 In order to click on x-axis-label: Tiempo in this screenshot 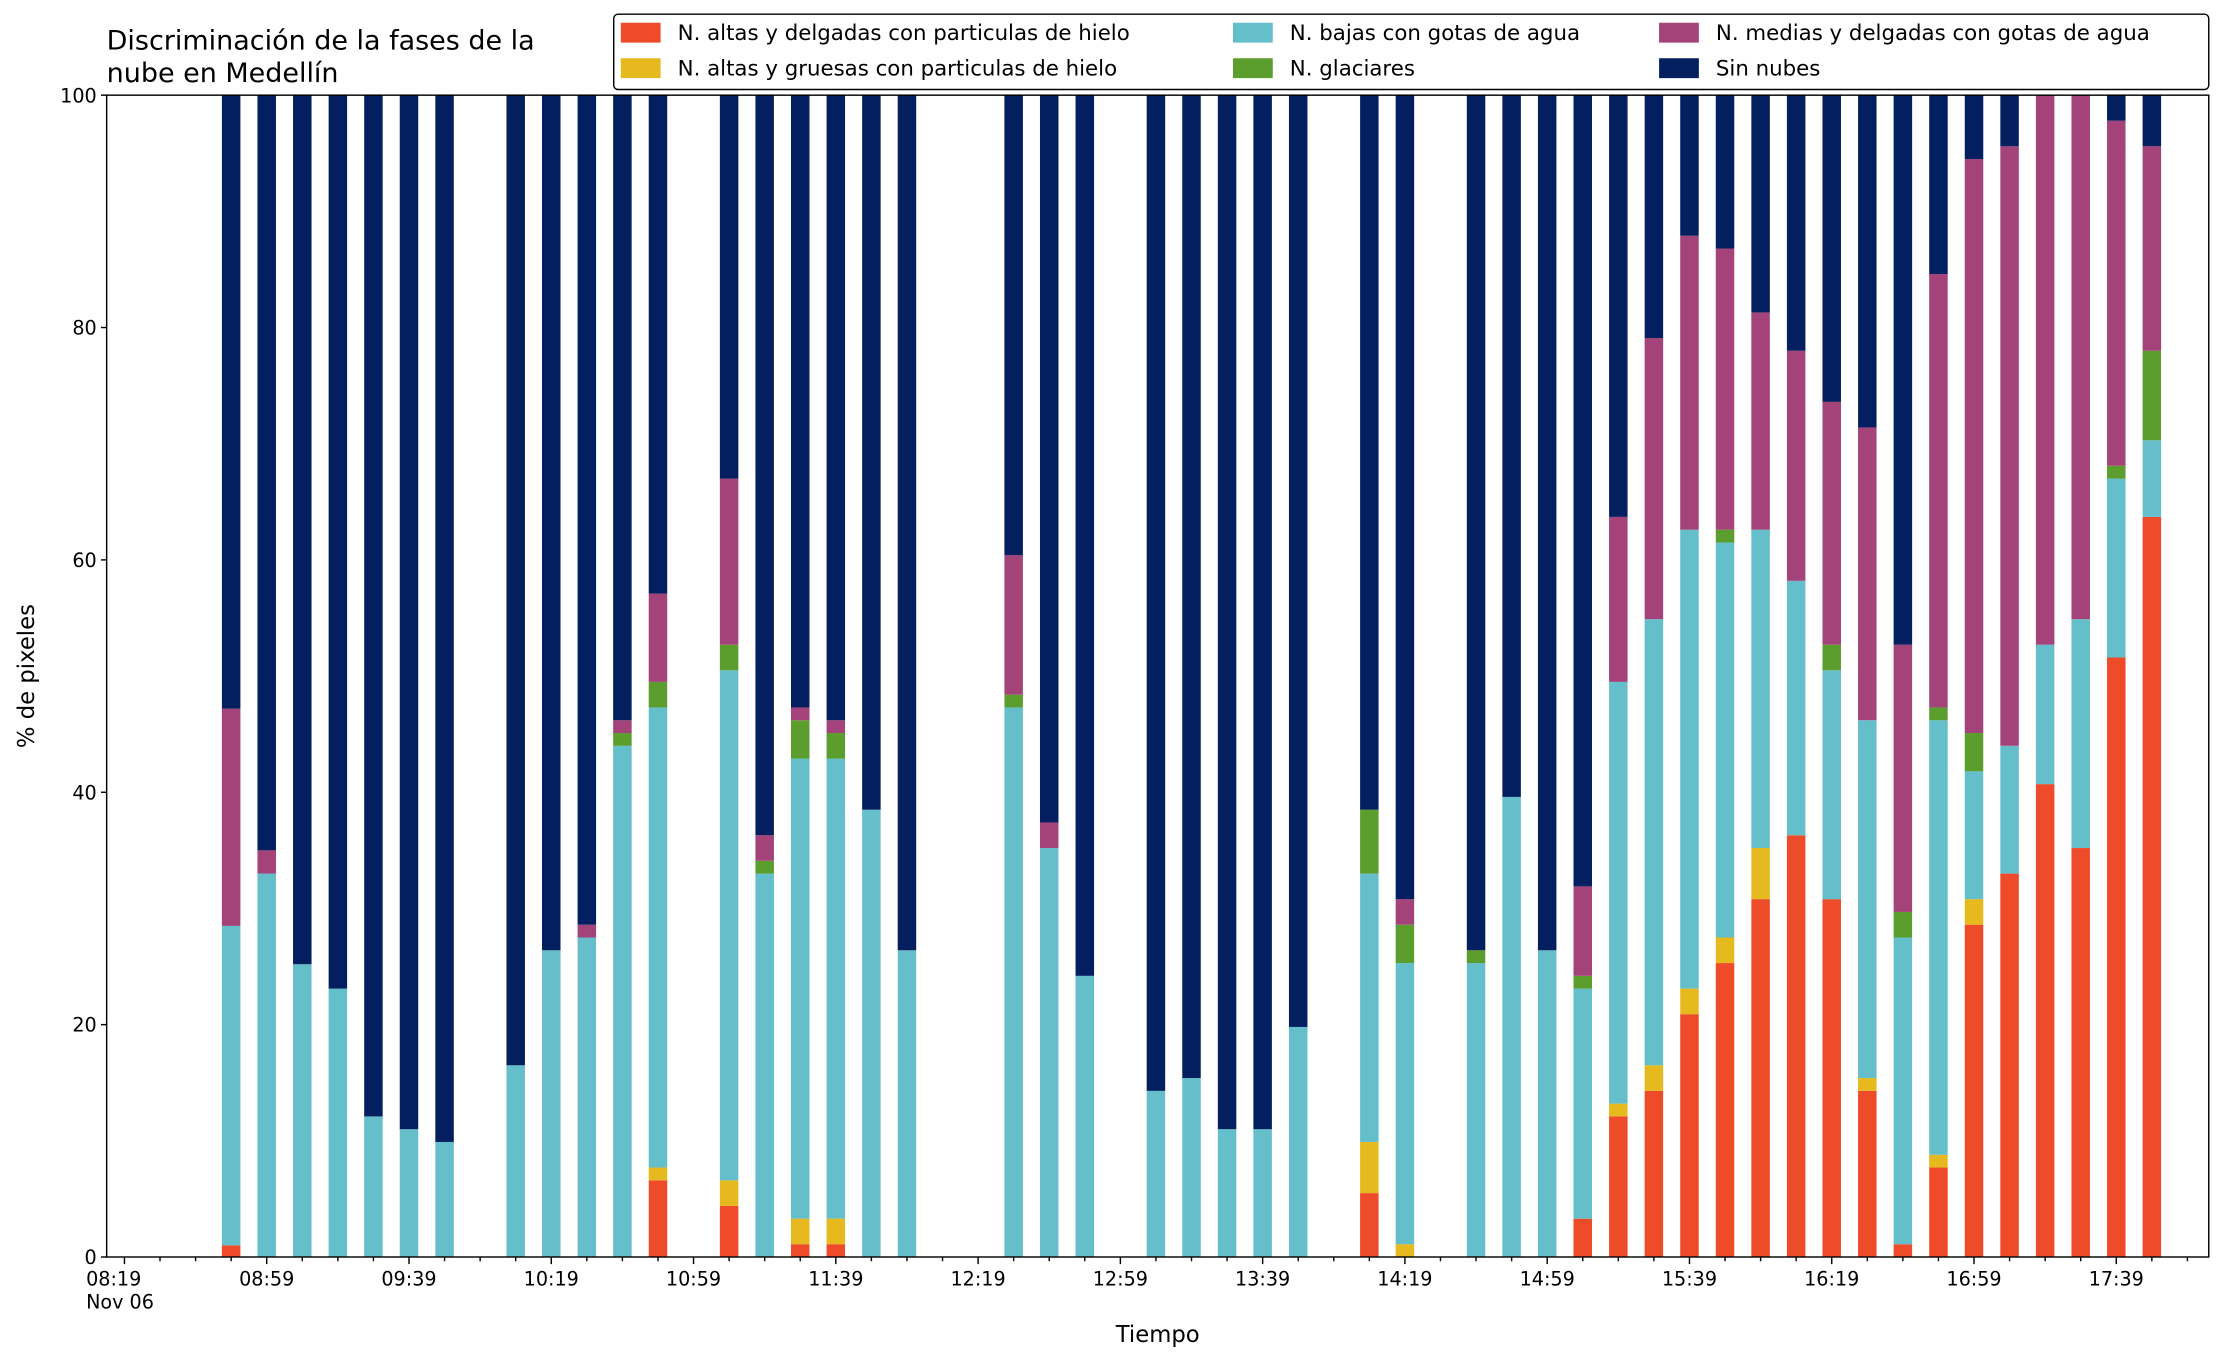, I will do `click(1157, 1335)`.